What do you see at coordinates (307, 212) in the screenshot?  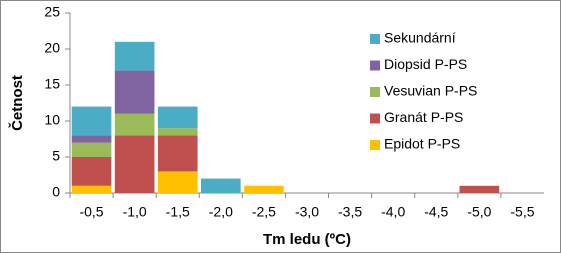 I see `x-tick-label: -3,0` at bounding box center [307, 212].